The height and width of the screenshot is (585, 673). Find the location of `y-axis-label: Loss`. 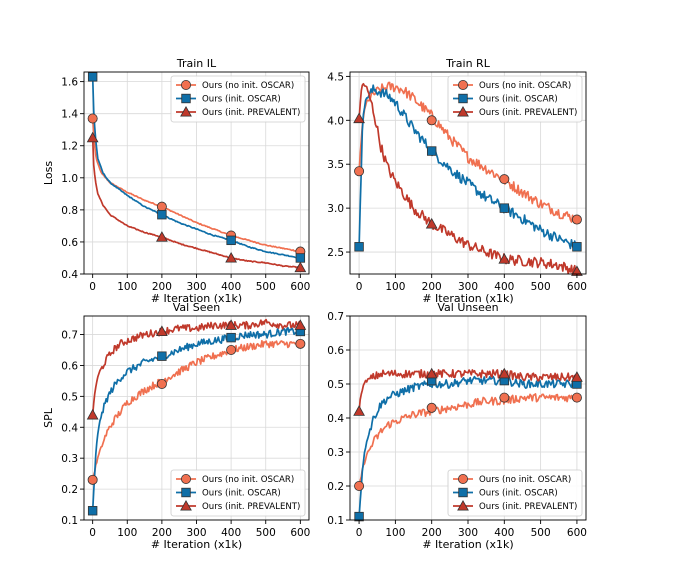

y-axis-label: Loss is located at coordinates (48, 173).